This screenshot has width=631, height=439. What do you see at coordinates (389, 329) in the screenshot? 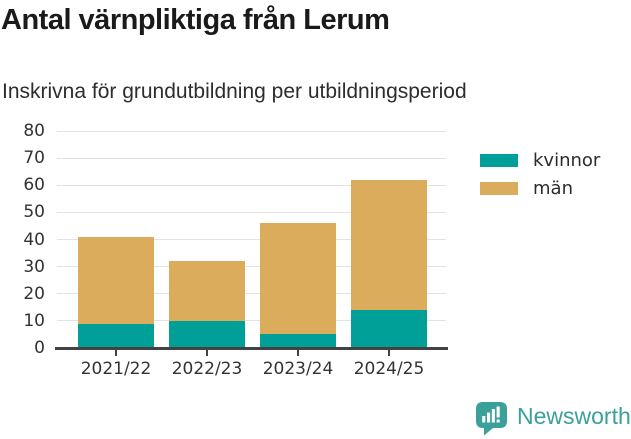
I see `bar-2024/25-kvinnor` at bounding box center [389, 329].